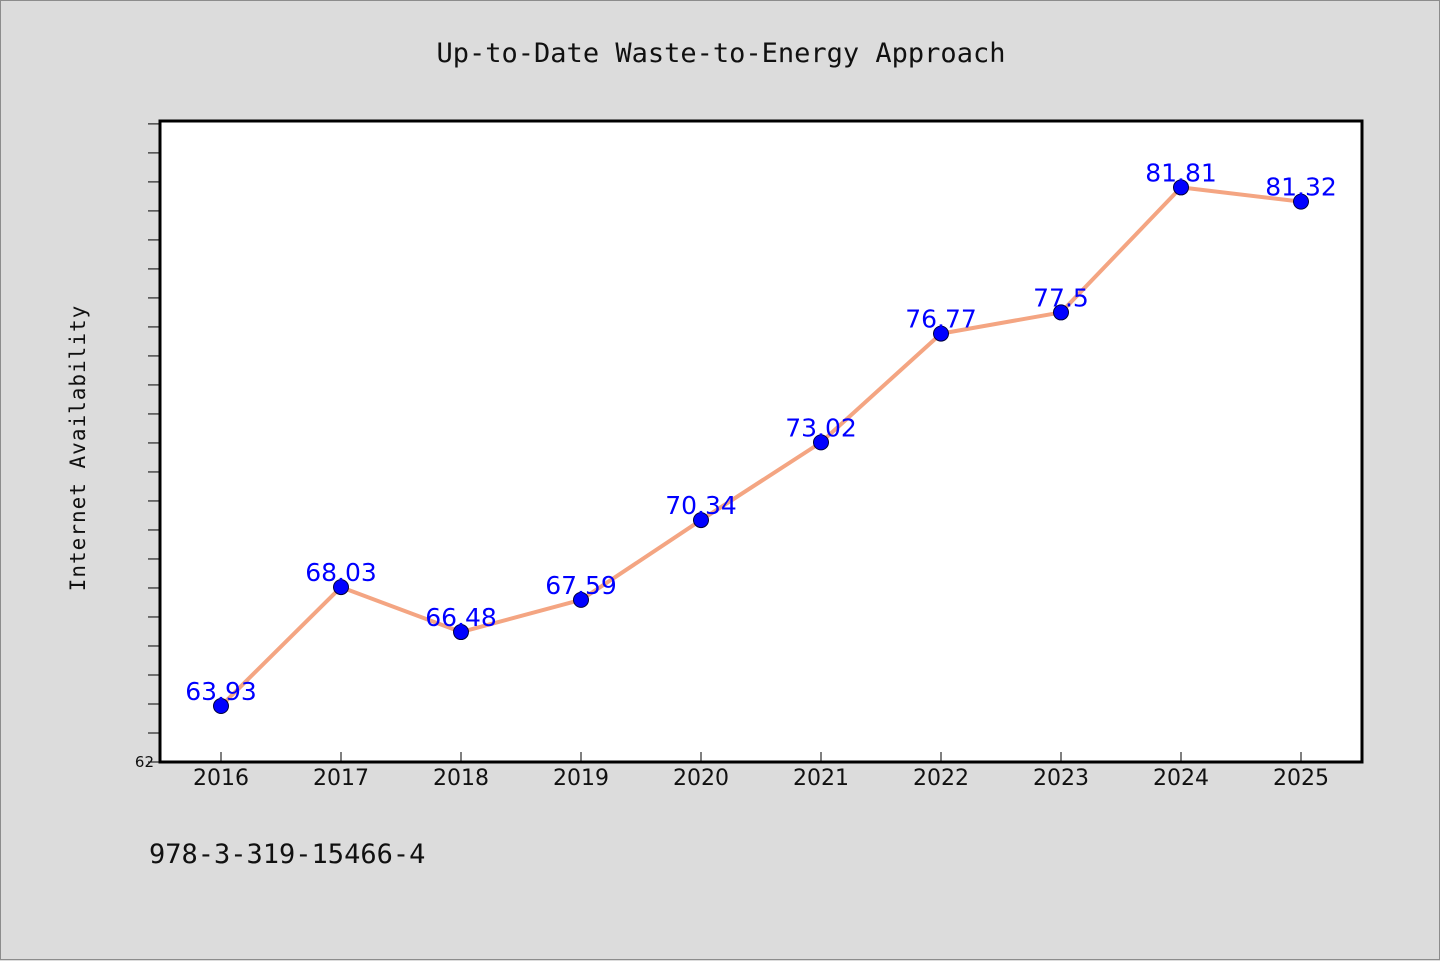  I want to click on x-tick-label: 2025, so click(1301, 778).